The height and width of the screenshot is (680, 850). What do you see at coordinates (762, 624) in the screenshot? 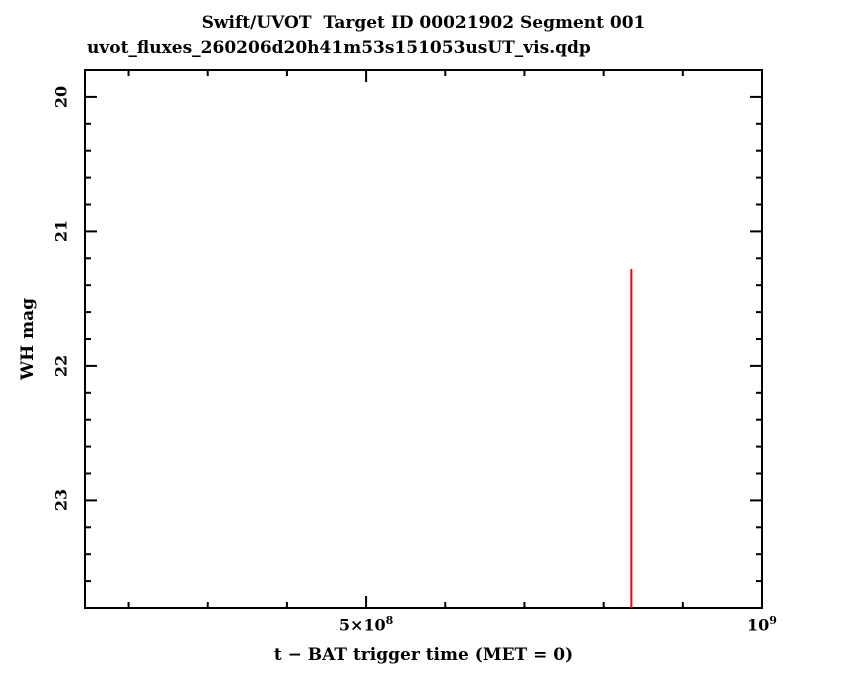
I see `x-tick-label: 109` at bounding box center [762, 624].